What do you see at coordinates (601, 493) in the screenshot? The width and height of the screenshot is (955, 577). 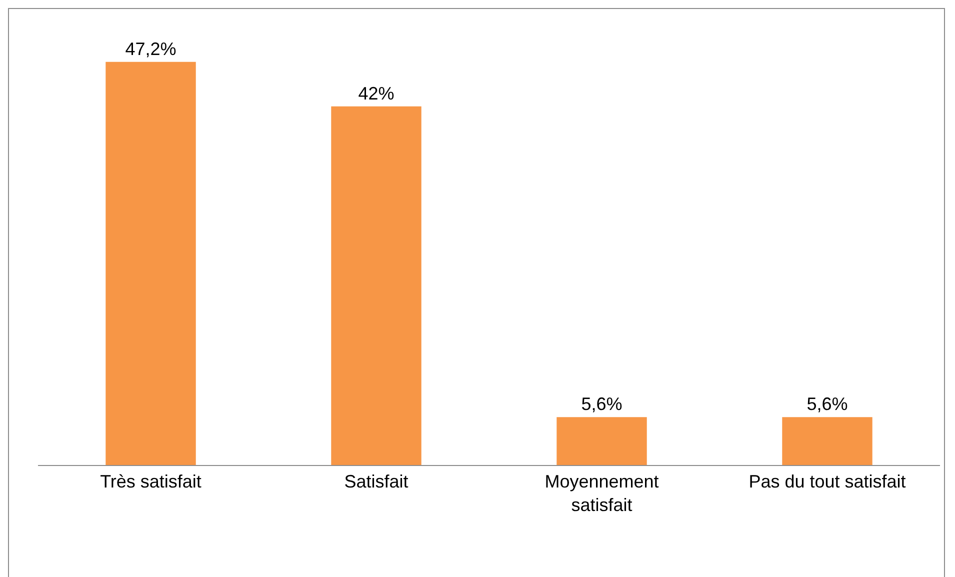 I see `x-tick-label: Moyennement satisfait` at bounding box center [601, 493].